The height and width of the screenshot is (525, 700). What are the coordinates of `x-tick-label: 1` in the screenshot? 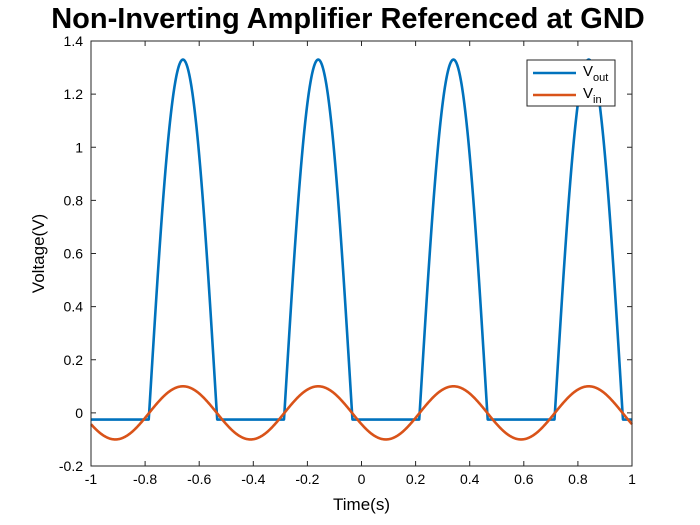 It's located at (632, 479).